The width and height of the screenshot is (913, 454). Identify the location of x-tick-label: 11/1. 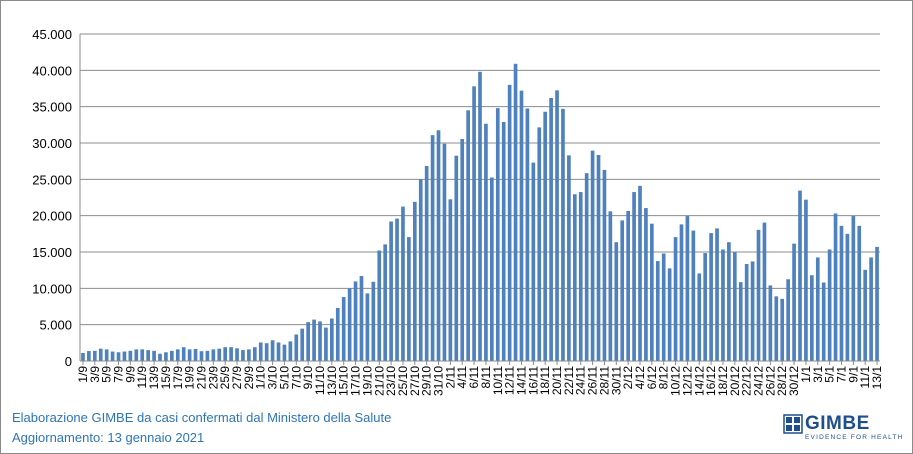
(865, 377).